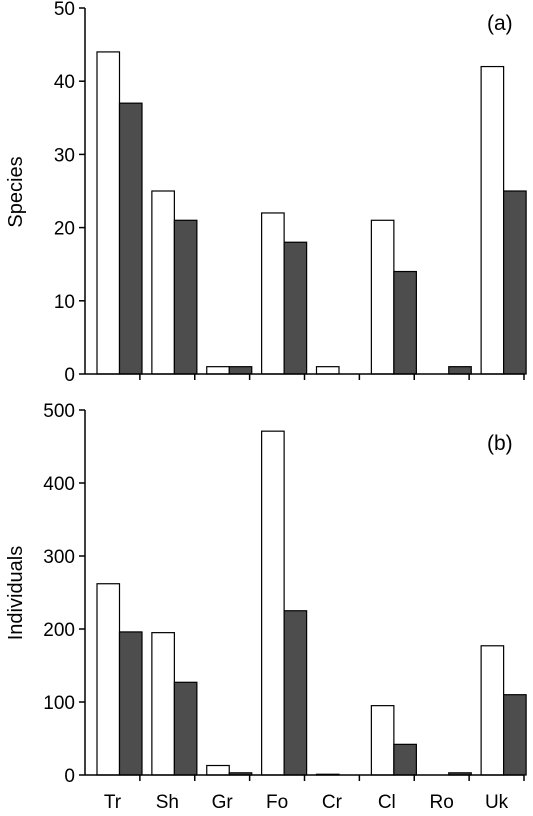 This screenshot has width=533, height=816. I want to click on category-label: Sh, so click(167, 802).